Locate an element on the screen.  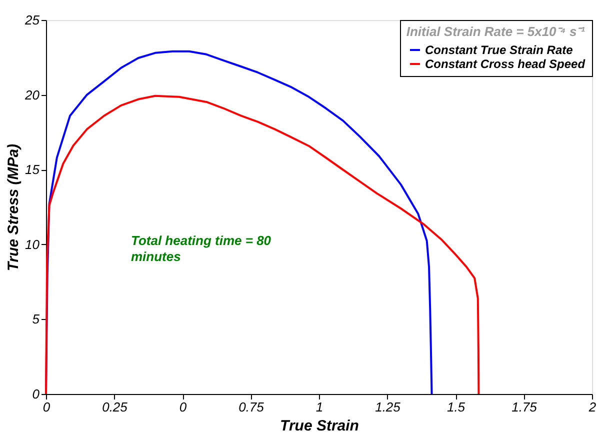
y-tick-label: 5 is located at coordinates (36, 319).